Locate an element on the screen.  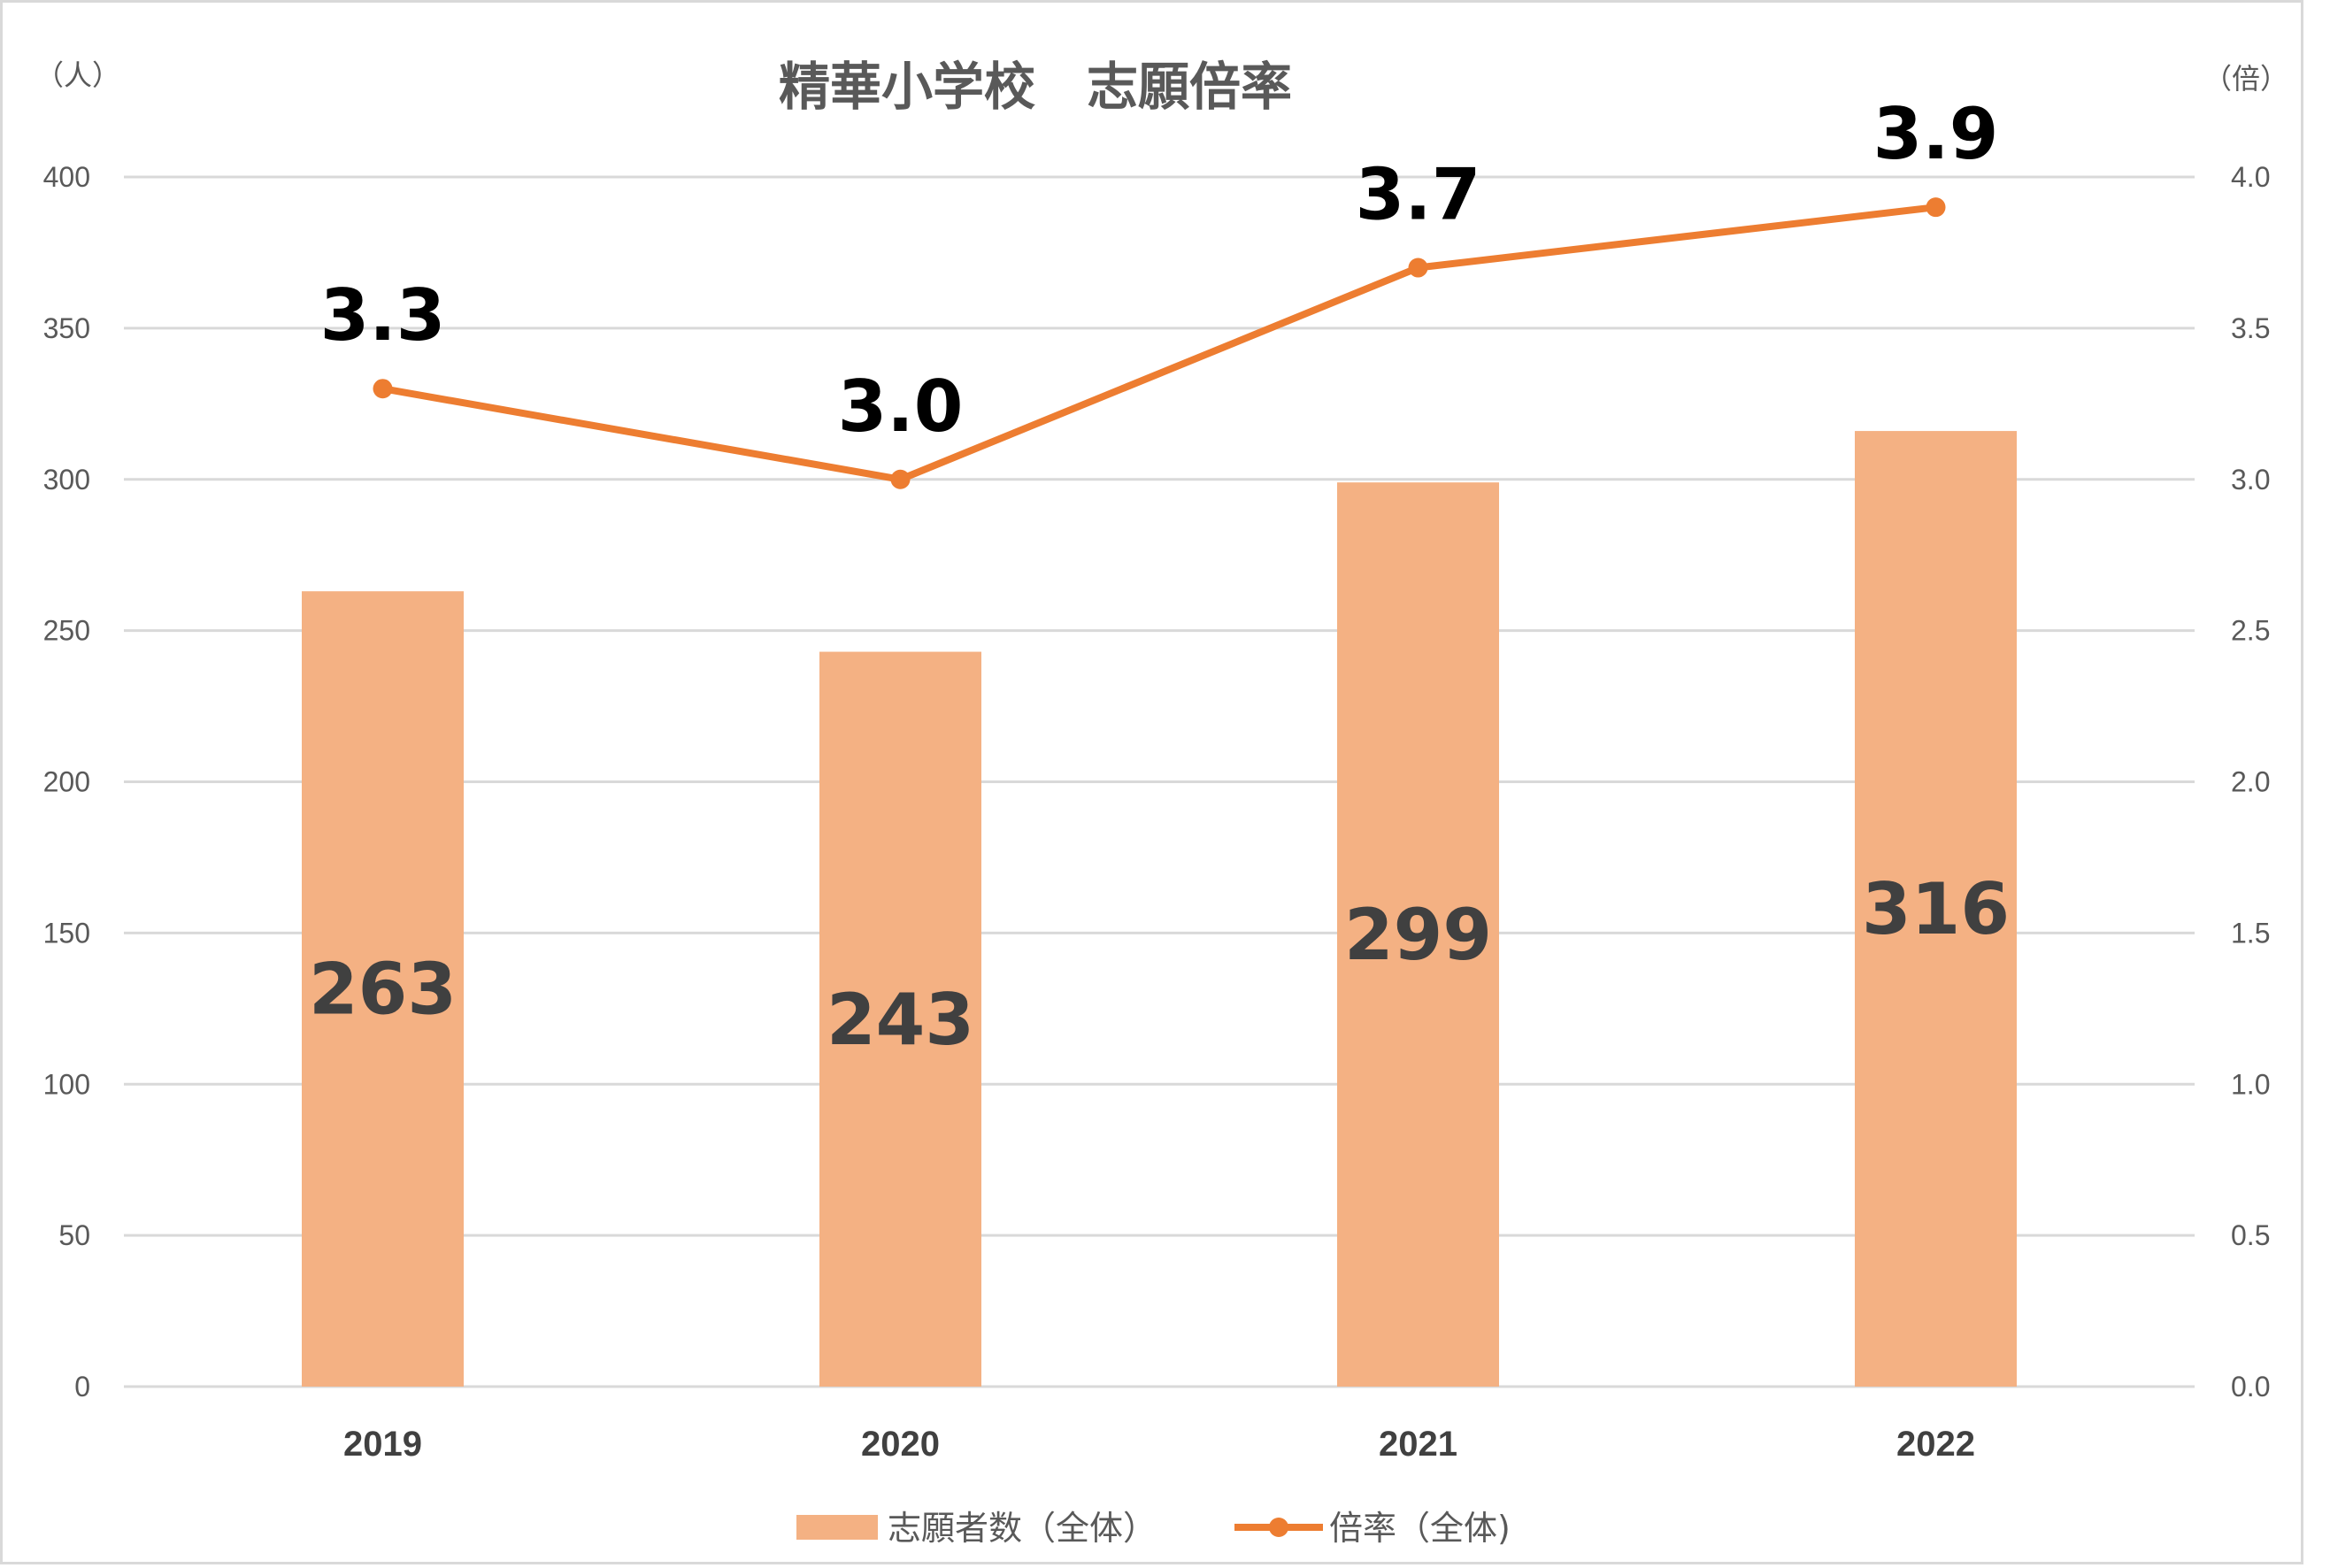
right-tick-label: 2.5 is located at coordinates (2251, 631).